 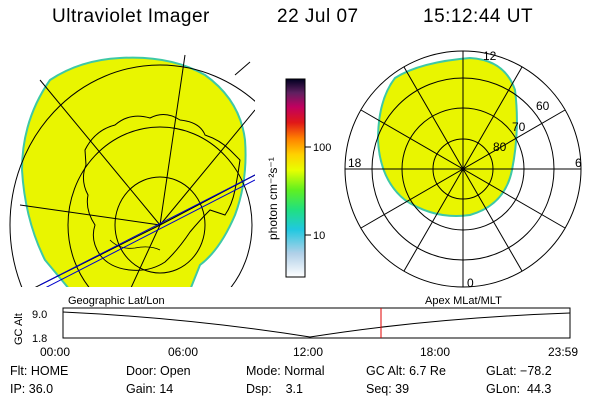 I want to click on lat-label-70: 70, so click(x=519, y=127).